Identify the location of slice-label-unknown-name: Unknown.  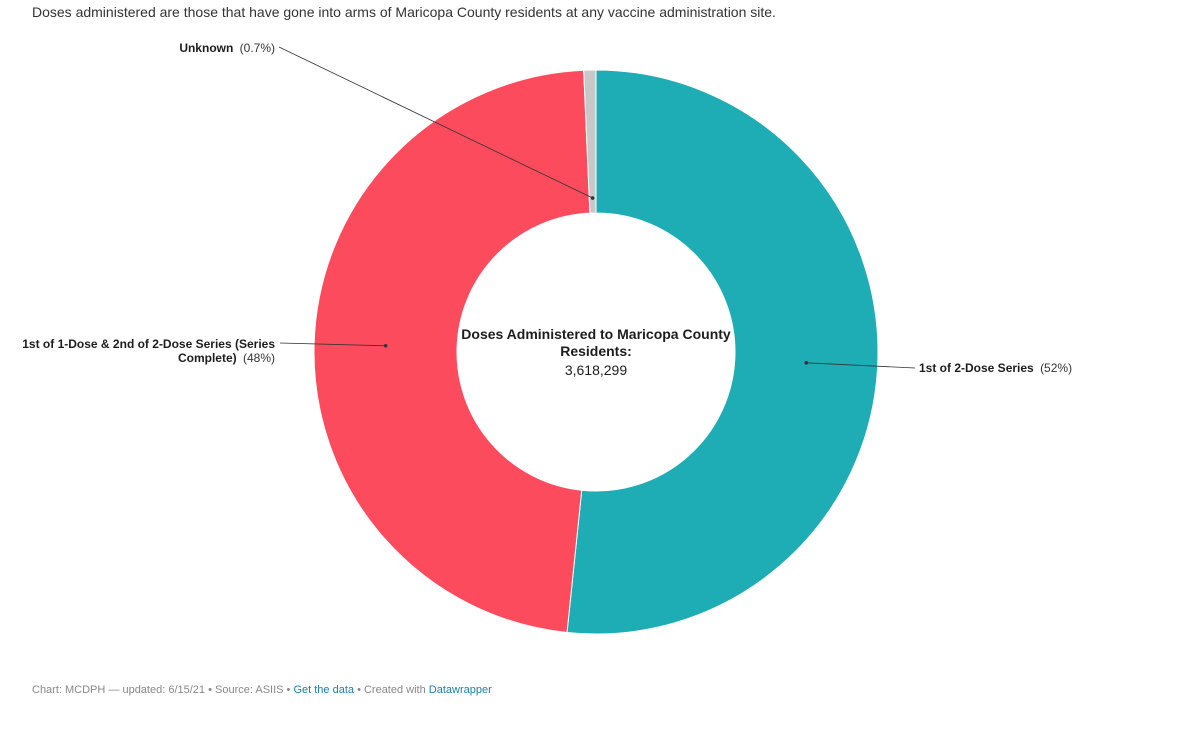
(206, 48).